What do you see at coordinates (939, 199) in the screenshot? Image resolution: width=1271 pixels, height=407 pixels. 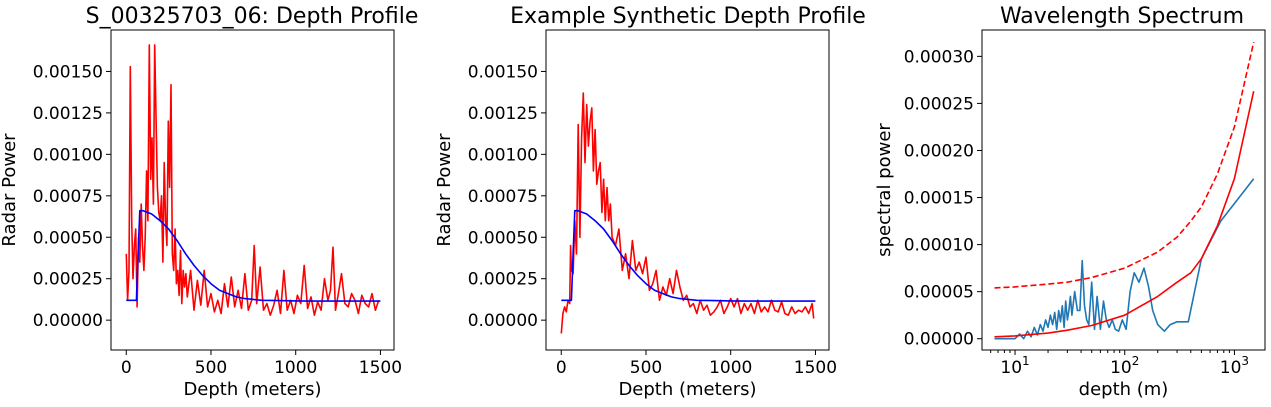 I see `y-tick-label: 0.00015` at bounding box center [939, 199].